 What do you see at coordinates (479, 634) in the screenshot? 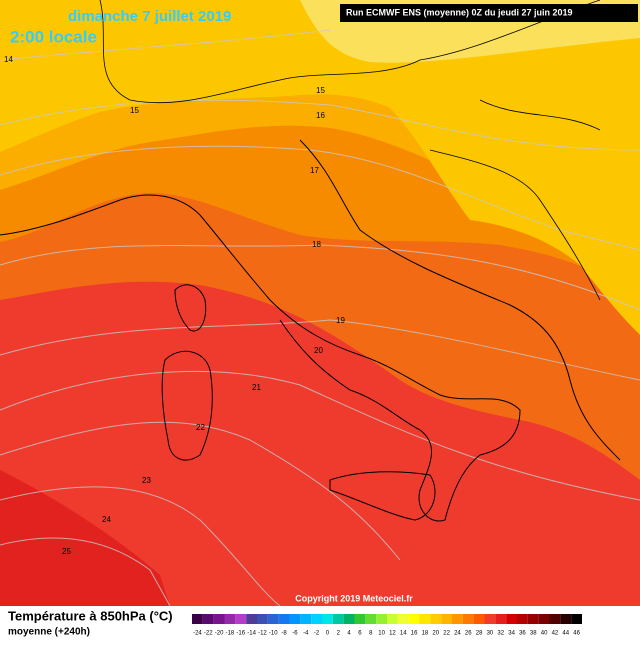
I see `scale-label: 28` at bounding box center [479, 634].